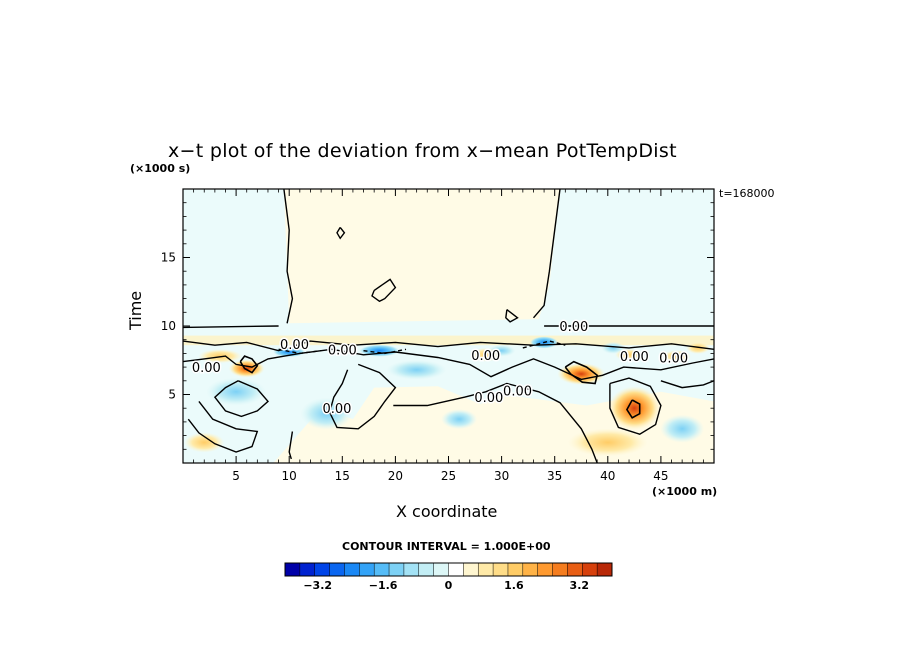 This screenshot has height=654, width=904. Describe the element at coordinates (607, 476) in the screenshot. I see `x-tick-label: 40` at that location.